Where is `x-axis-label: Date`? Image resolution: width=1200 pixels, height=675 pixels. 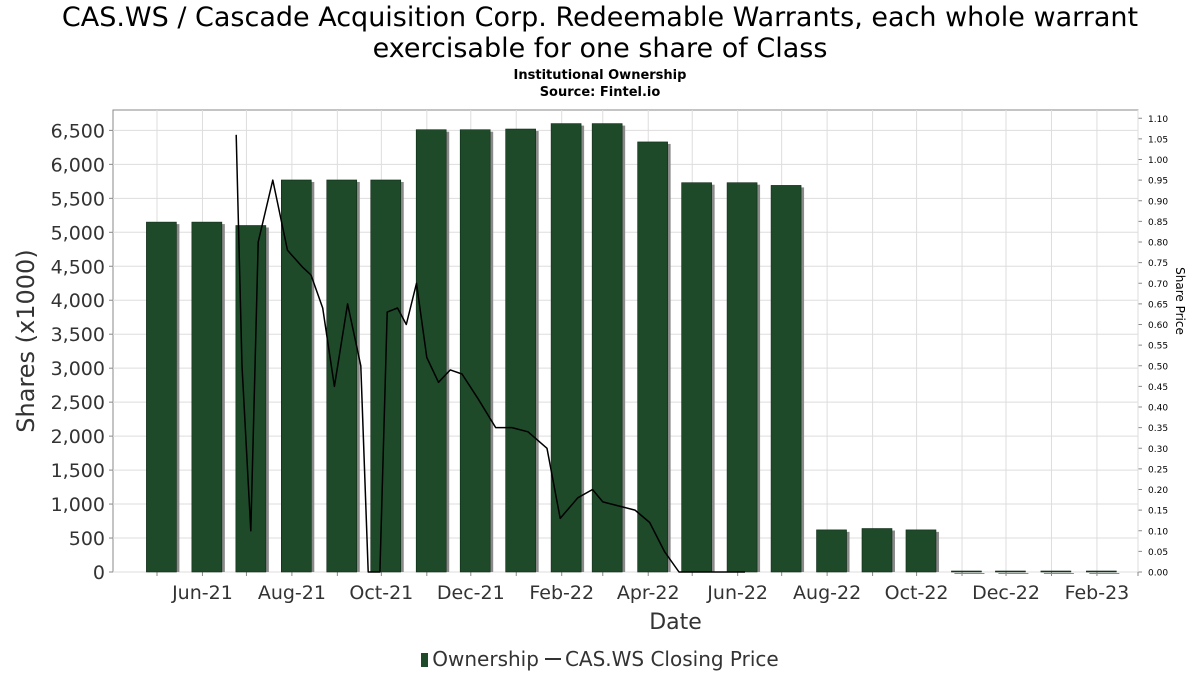 x-axis-label: Date is located at coordinates (675, 622).